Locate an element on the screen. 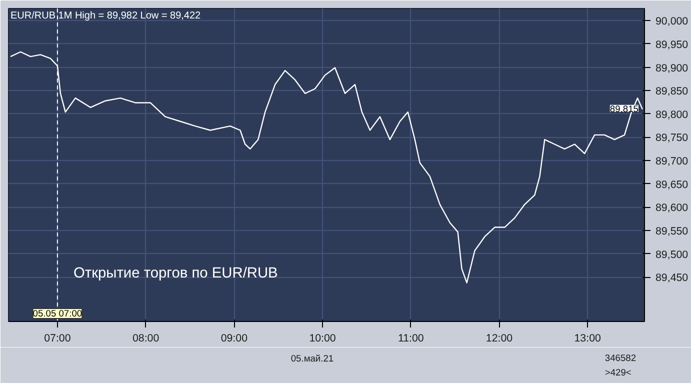  chart-title: EUR/RUB 1M High = 89,982 Low = 89,422 is located at coordinates (106, 16).